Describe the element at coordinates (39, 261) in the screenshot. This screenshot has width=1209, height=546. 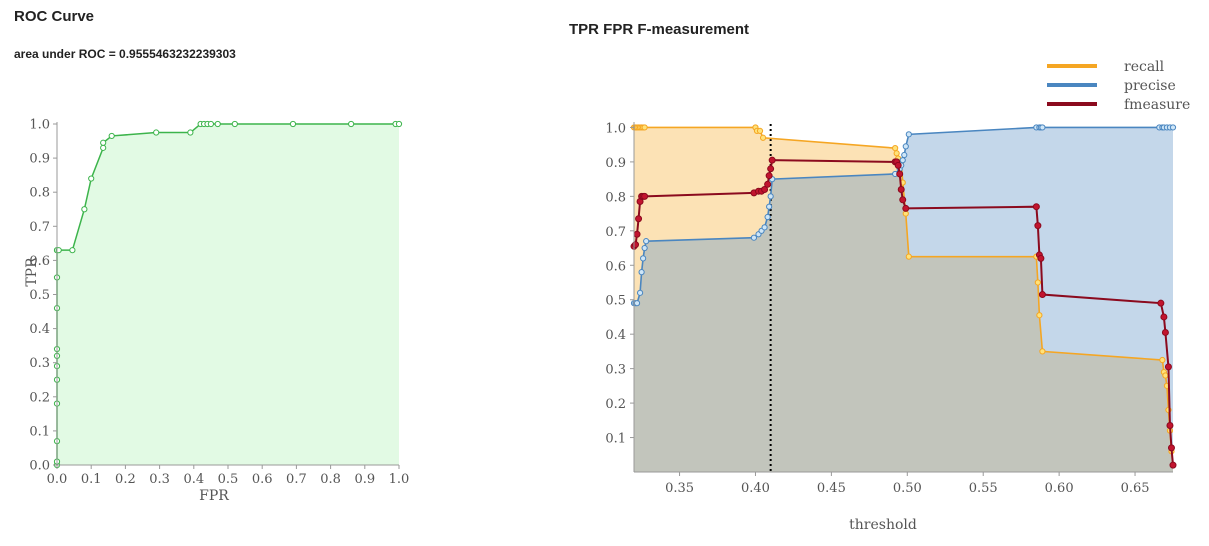
I see `roc-y-tick-label: 0.6` at that location.